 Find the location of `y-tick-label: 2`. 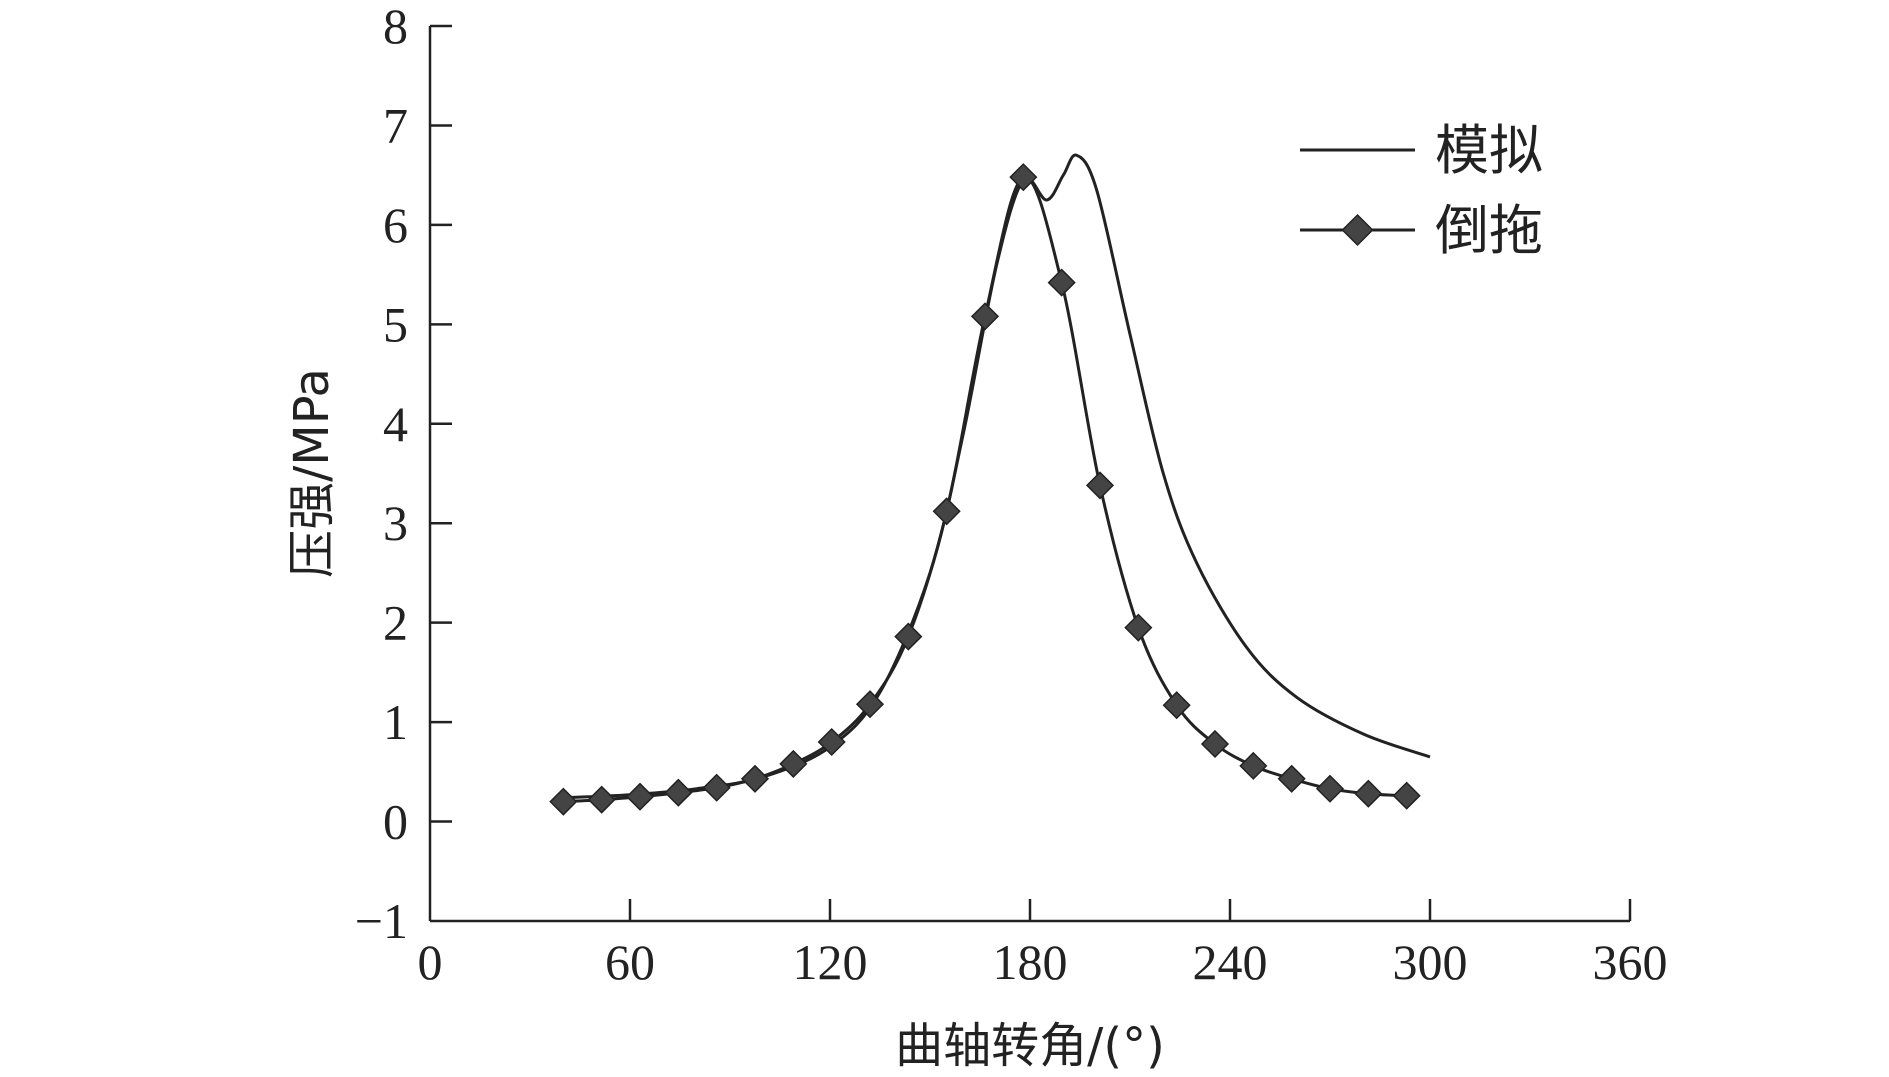

y-tick-label: 2 is located at coordinates (395, 623).